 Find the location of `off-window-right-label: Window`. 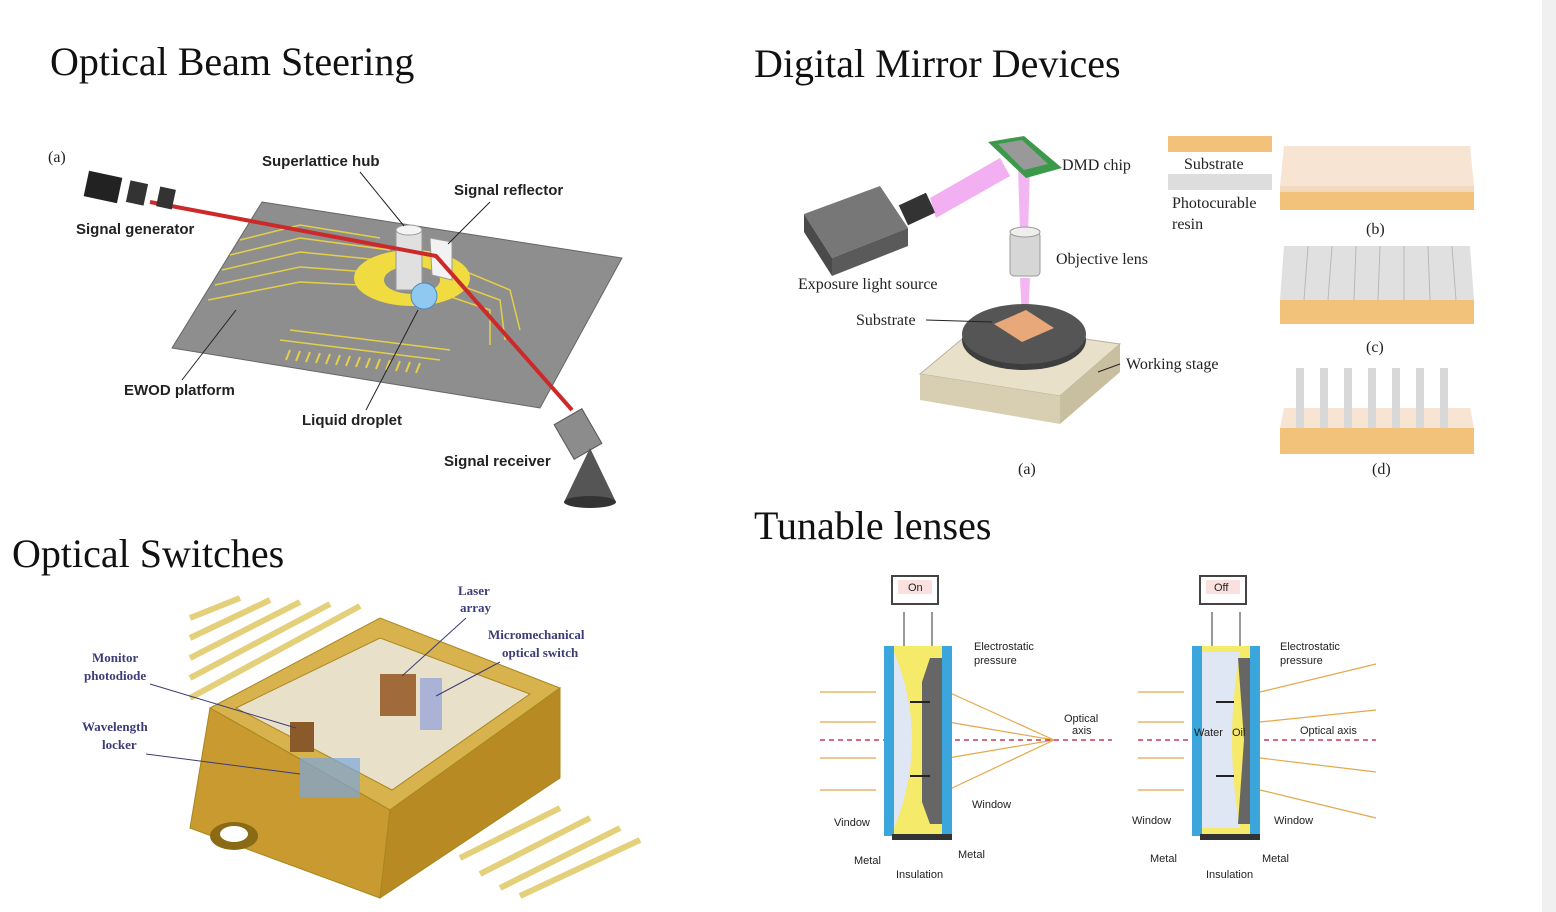

off-window-right-label: Window is located at coordinates (1293, 821).